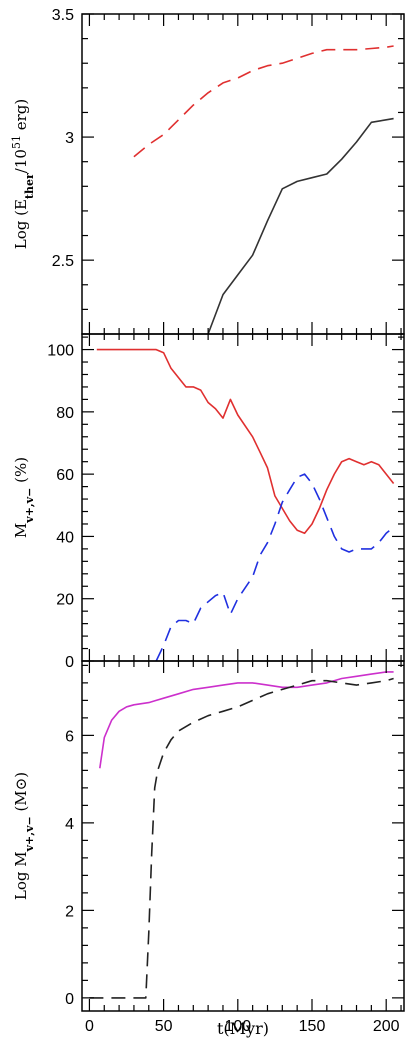 The image size is (415, 1046). Describe the element at coordinates (69, 138) in the screenshot. I see `y-tick-label: 3` at that location.